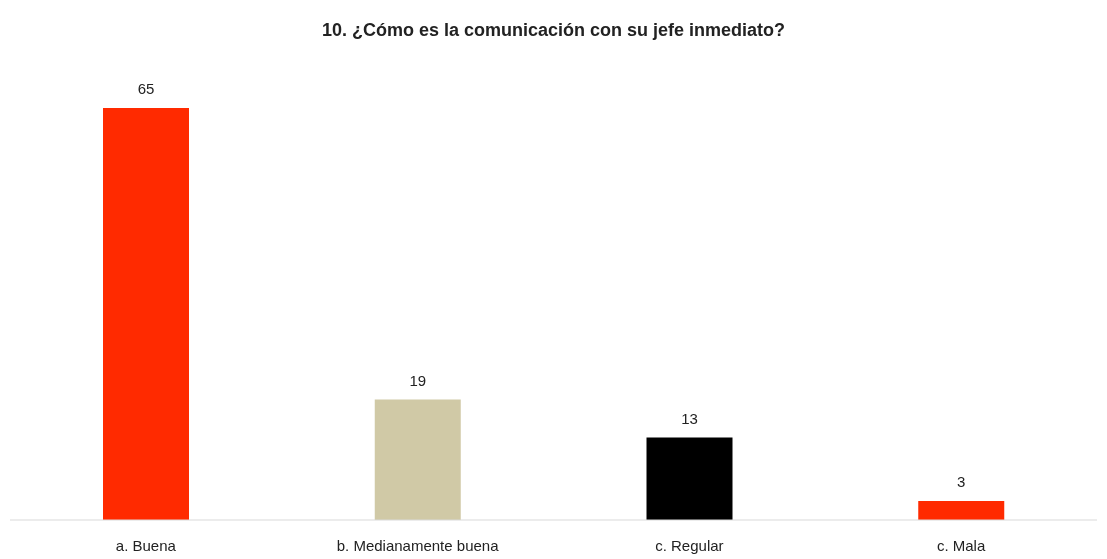 This screenshot has height=559, width=1107. I want to click on data-label: 65, so click(146, 88).